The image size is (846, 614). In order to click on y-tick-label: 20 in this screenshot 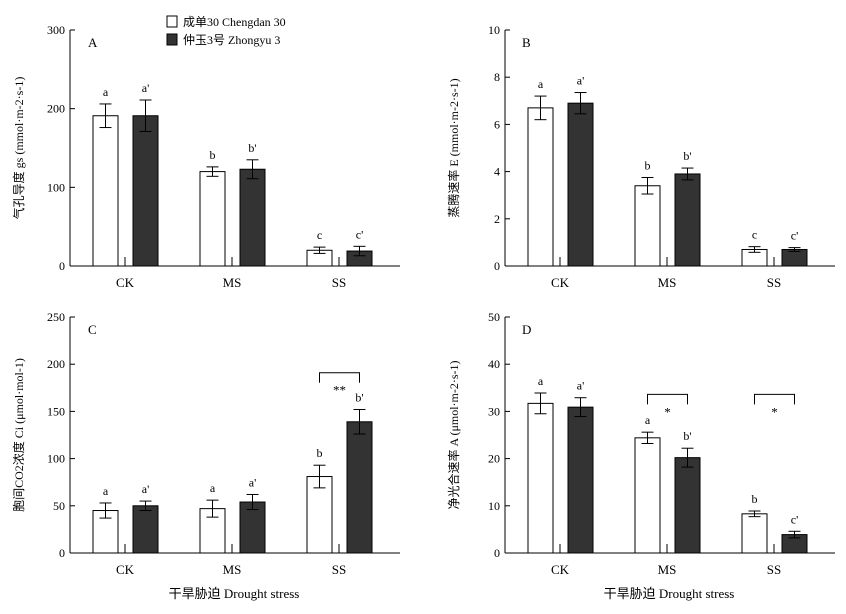, I will do `click(494, 459)`.